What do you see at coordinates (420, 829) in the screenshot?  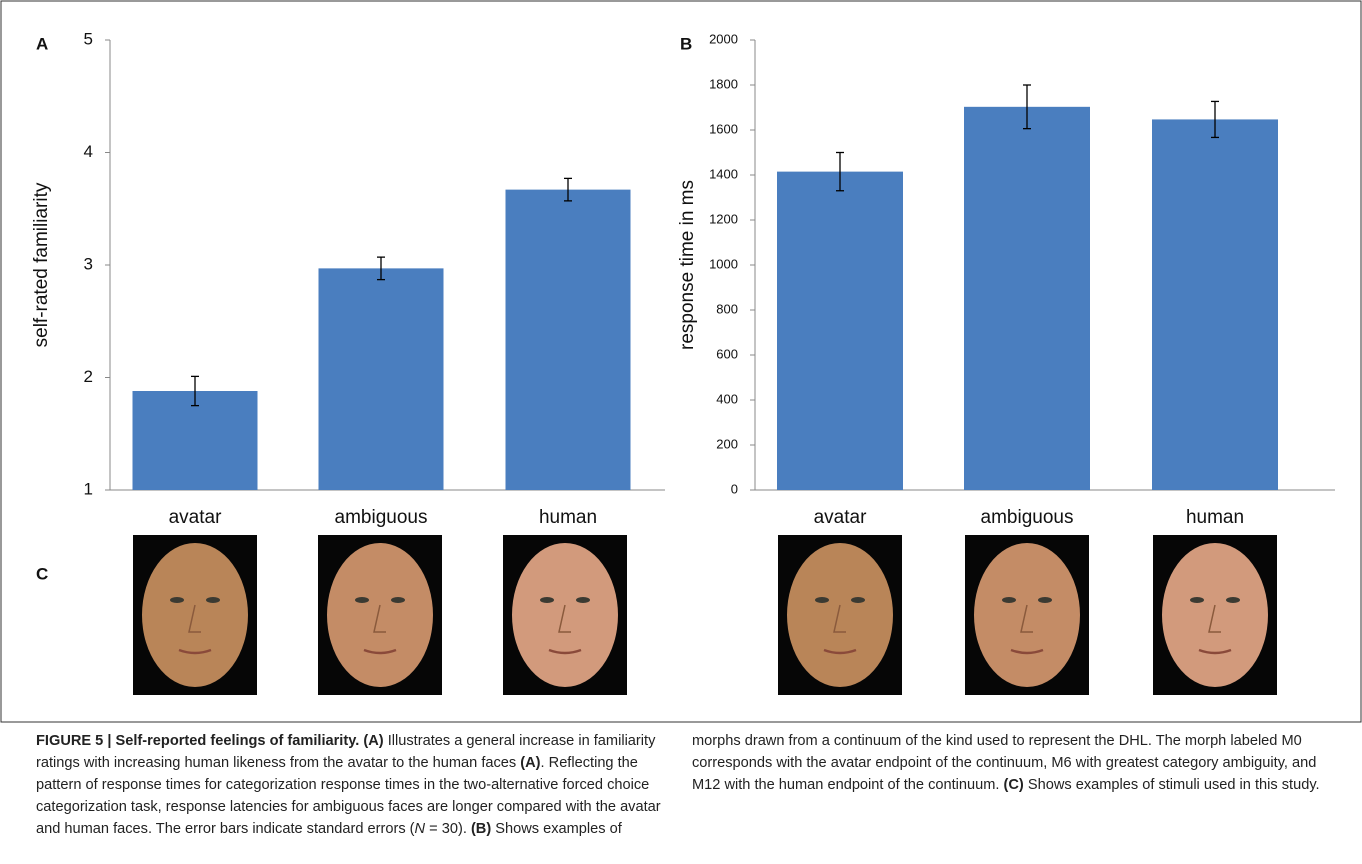 I see `caption-text: N` at bounding box center [420, 829].